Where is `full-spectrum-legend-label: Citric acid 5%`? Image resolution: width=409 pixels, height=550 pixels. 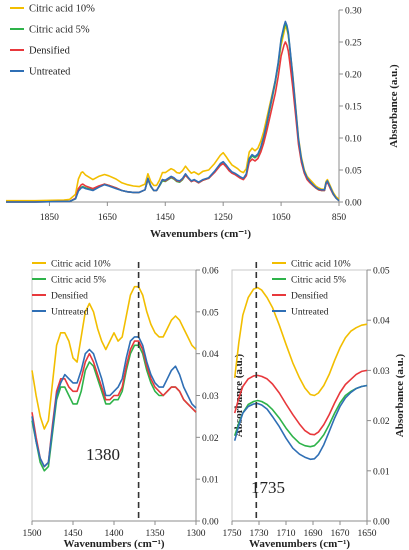
full-spectrum-legend-label: Citric acid 5% is located at coordinates (59, 30).